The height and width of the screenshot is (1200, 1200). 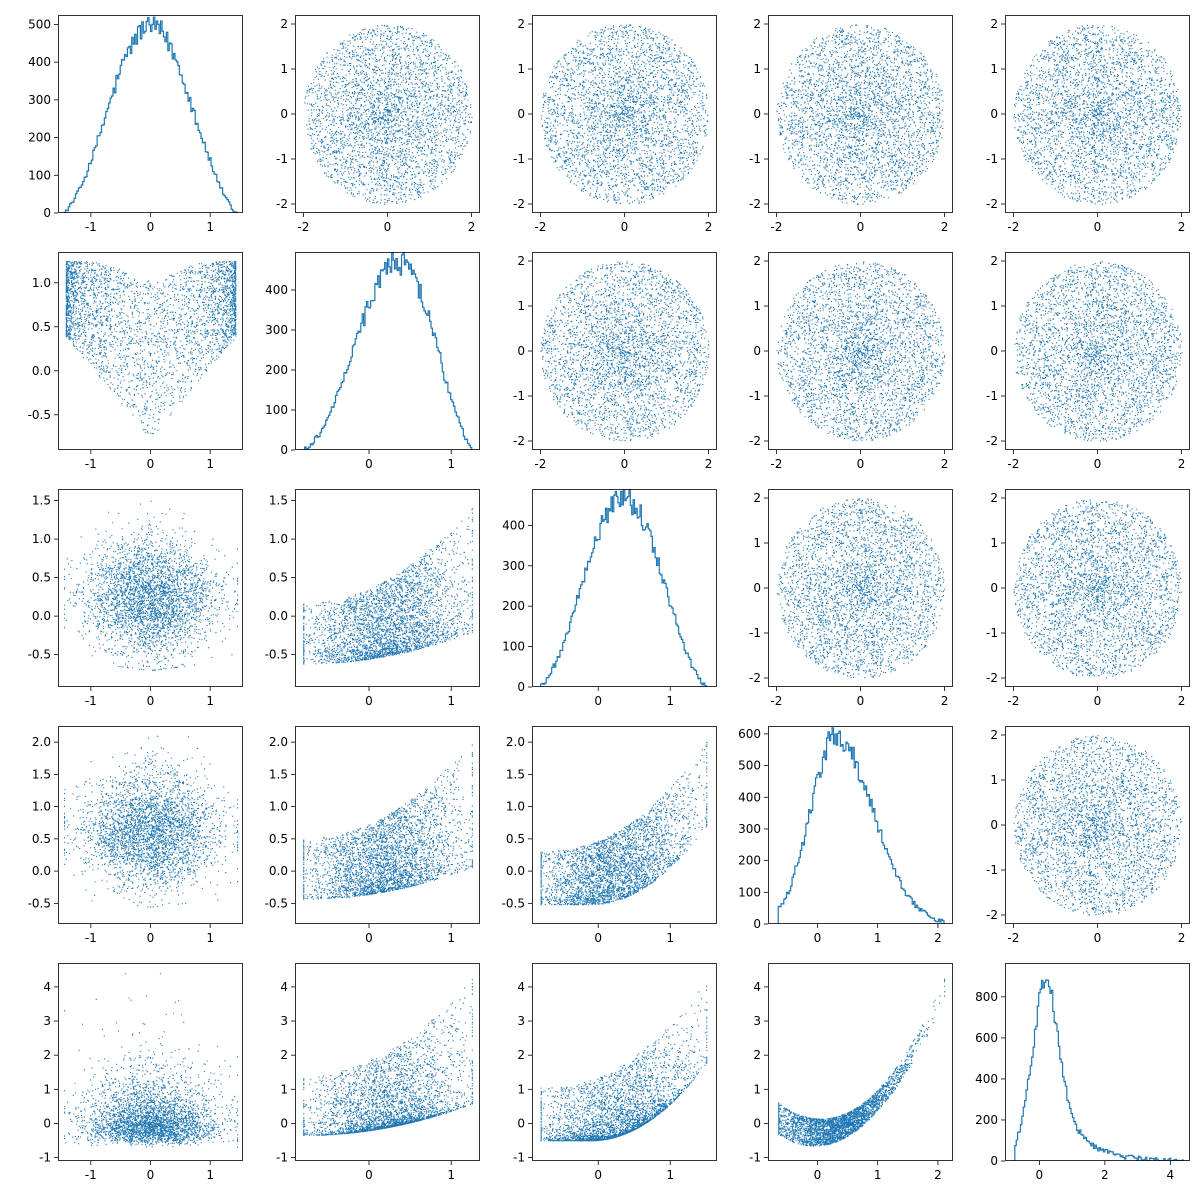 I want to click on subplot-r0-c0: -1 0 1 0 100 200 300 400 500, so click(x=135, y=124).